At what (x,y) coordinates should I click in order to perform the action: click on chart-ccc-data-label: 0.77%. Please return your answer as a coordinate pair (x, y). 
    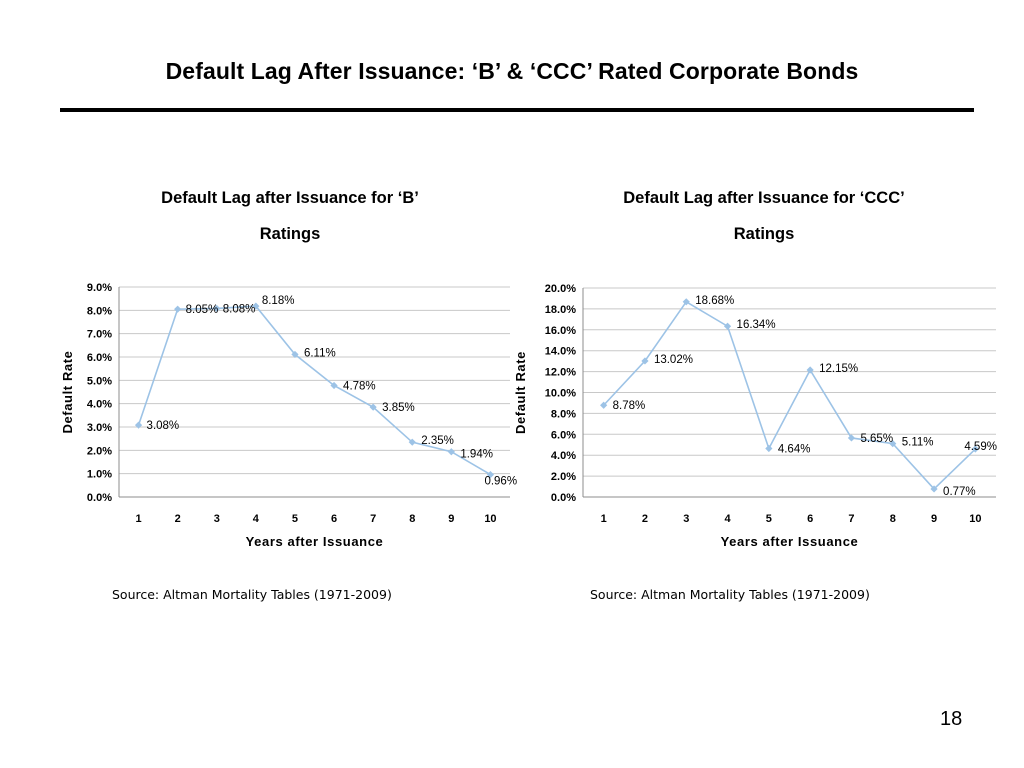
    Looking at the image, I should click on (959, 492).